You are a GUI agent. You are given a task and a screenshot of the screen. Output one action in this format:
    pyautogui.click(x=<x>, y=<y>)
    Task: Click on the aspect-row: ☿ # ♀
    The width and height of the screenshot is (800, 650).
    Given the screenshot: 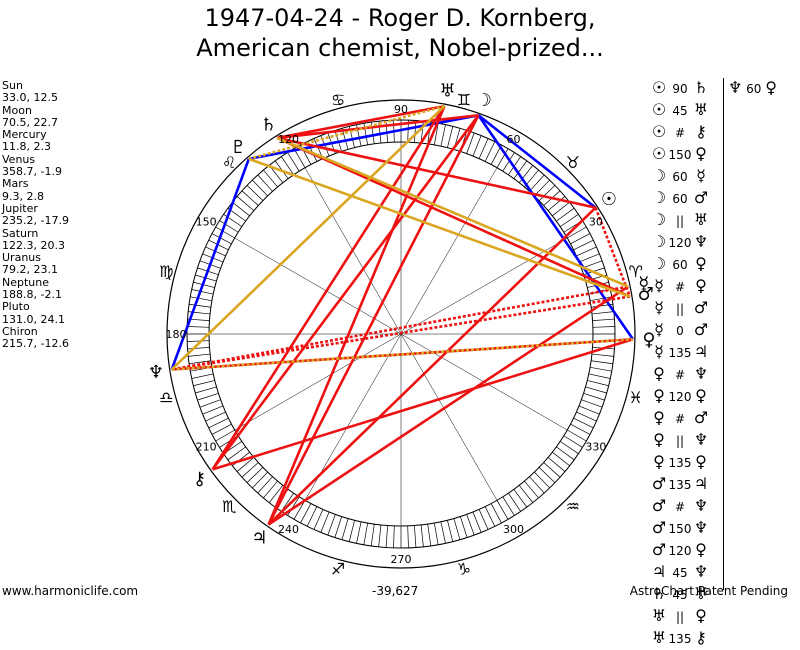 What is the action you would take?
    pyautogui.click(x=680, y=287)
    